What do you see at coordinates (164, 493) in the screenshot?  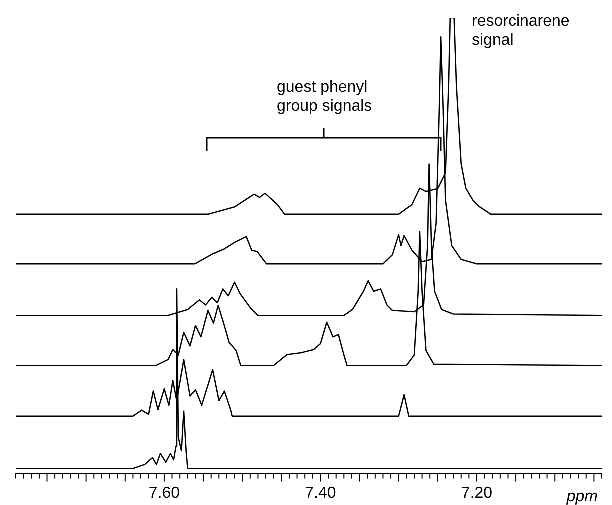 I see `x-tick-label: 7.60` at bounding box center [164, 493].